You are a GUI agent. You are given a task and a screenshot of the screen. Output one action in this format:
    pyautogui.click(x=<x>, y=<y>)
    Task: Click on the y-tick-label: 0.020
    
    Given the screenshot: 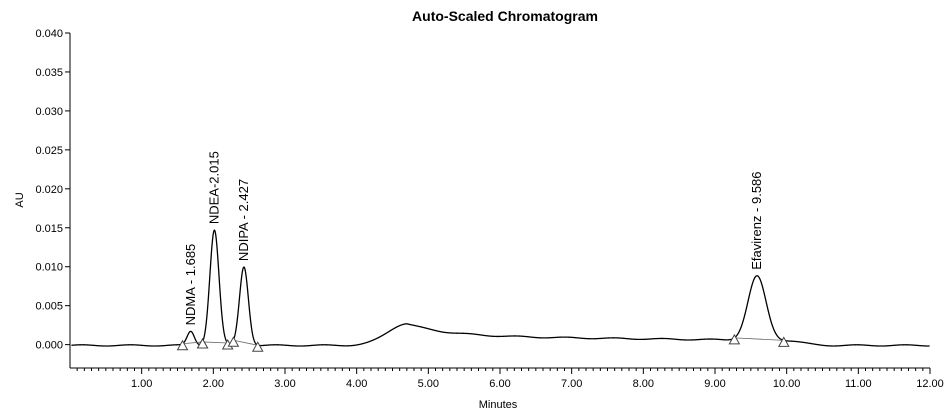 What is the action you would take?
    pyautogui.click(x=49, y=190)
    